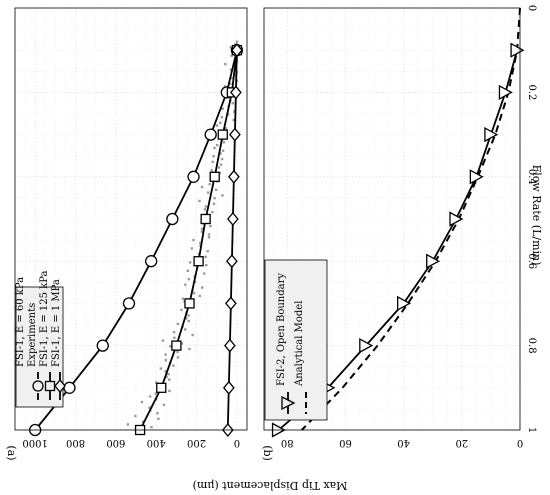 The height and width of the screenshot is (495, 550). Describe the element at coordinates (232, 240) in the screenshot. I see `series-line` at that location.